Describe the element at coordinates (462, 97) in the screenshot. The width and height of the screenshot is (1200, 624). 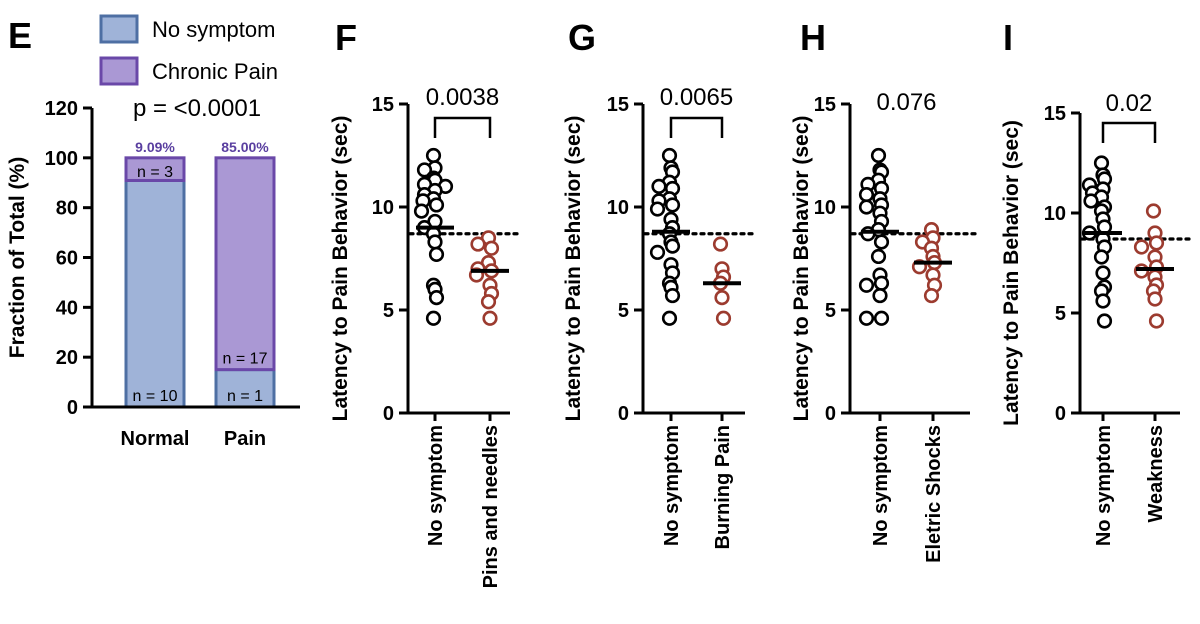
I see `p-value-label: 0.0038` at that location.